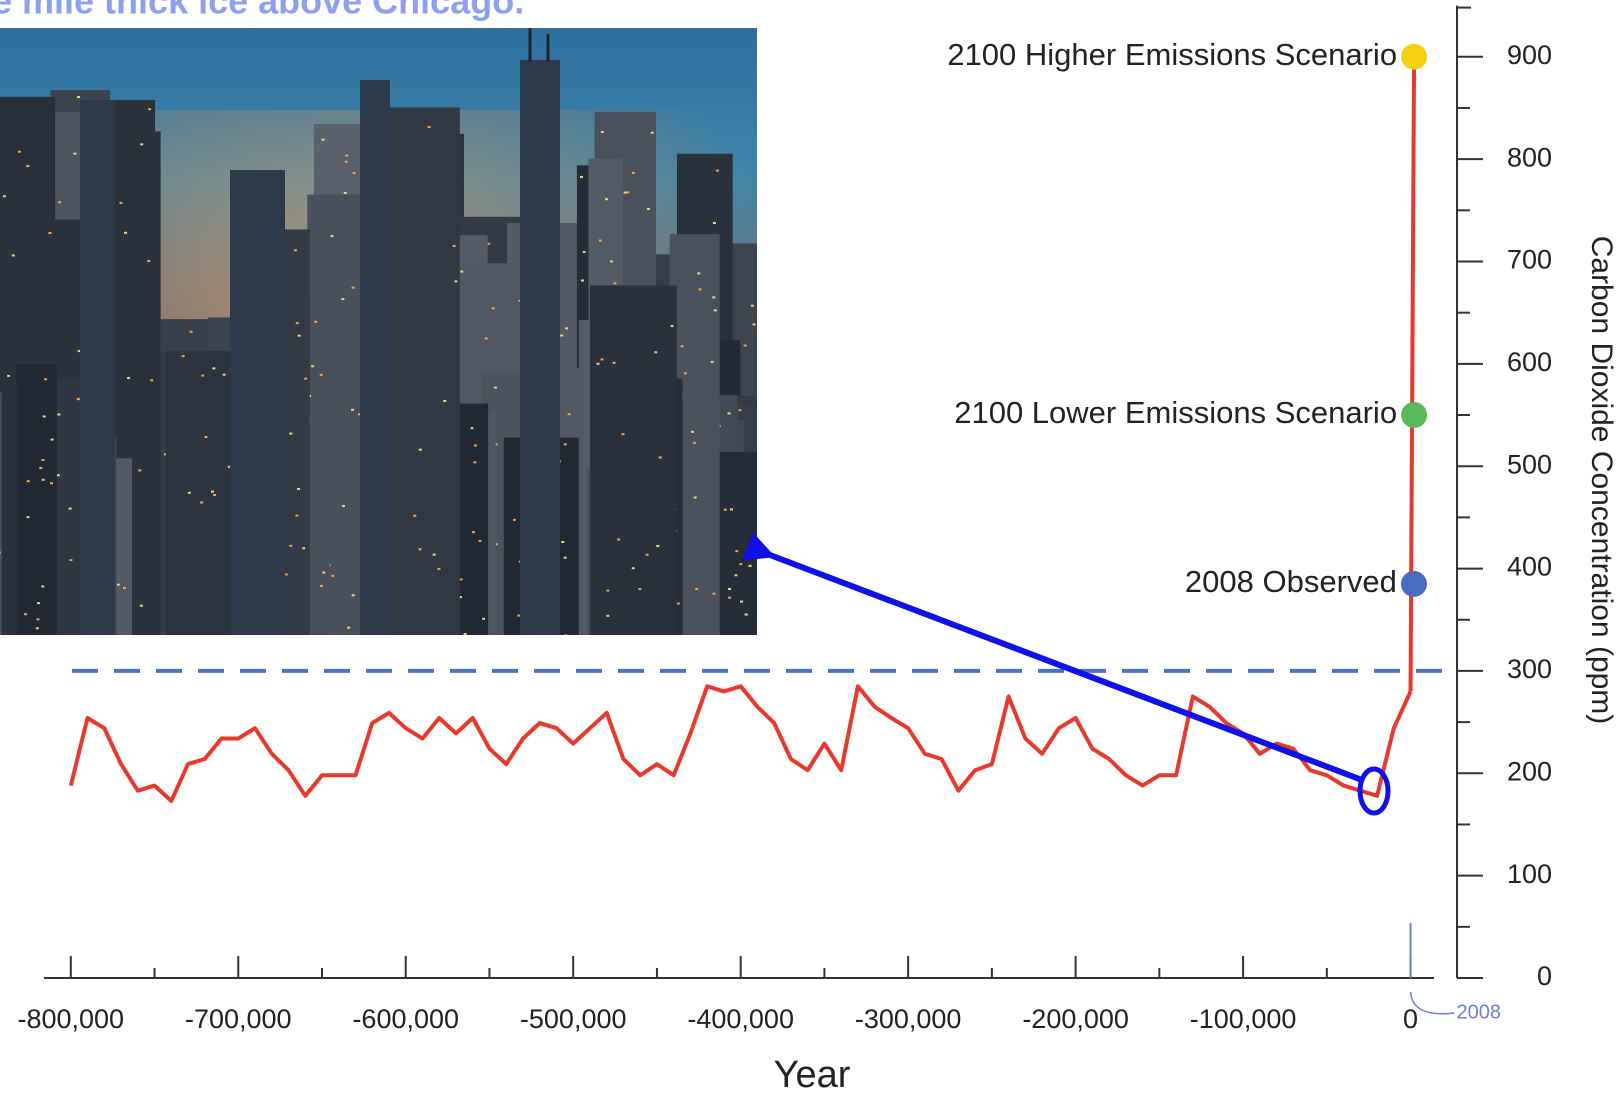  What do you see at coordinates (1172, 54) in the screenshot?
I see `point-label: 2100 Higher Emissions Scenario` at bounding box center [1172, 54].